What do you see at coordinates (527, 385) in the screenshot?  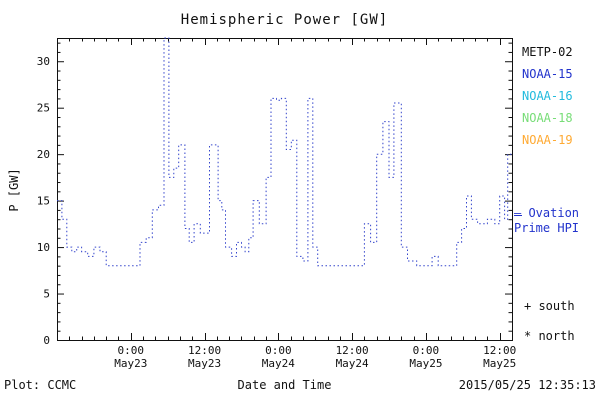 I see `timestamp-label: 2015/05/25 12:35:13` at bounding box center [527, 385].